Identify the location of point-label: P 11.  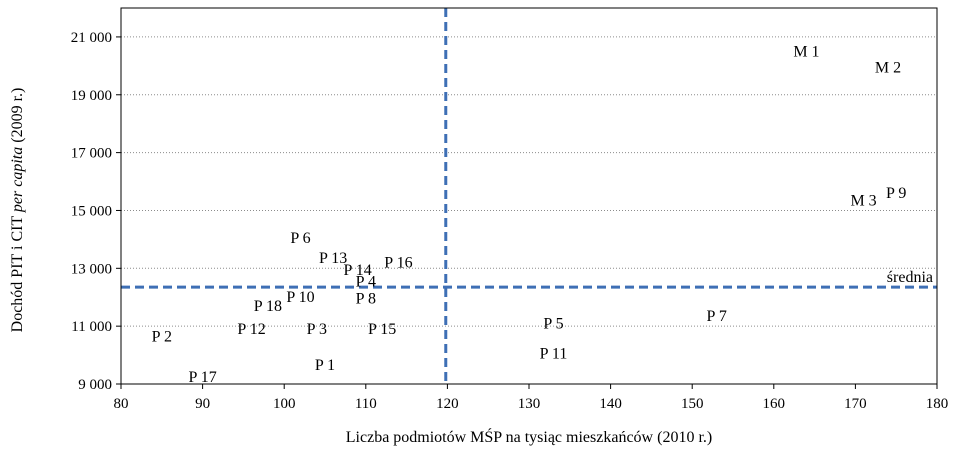
(554, 354).